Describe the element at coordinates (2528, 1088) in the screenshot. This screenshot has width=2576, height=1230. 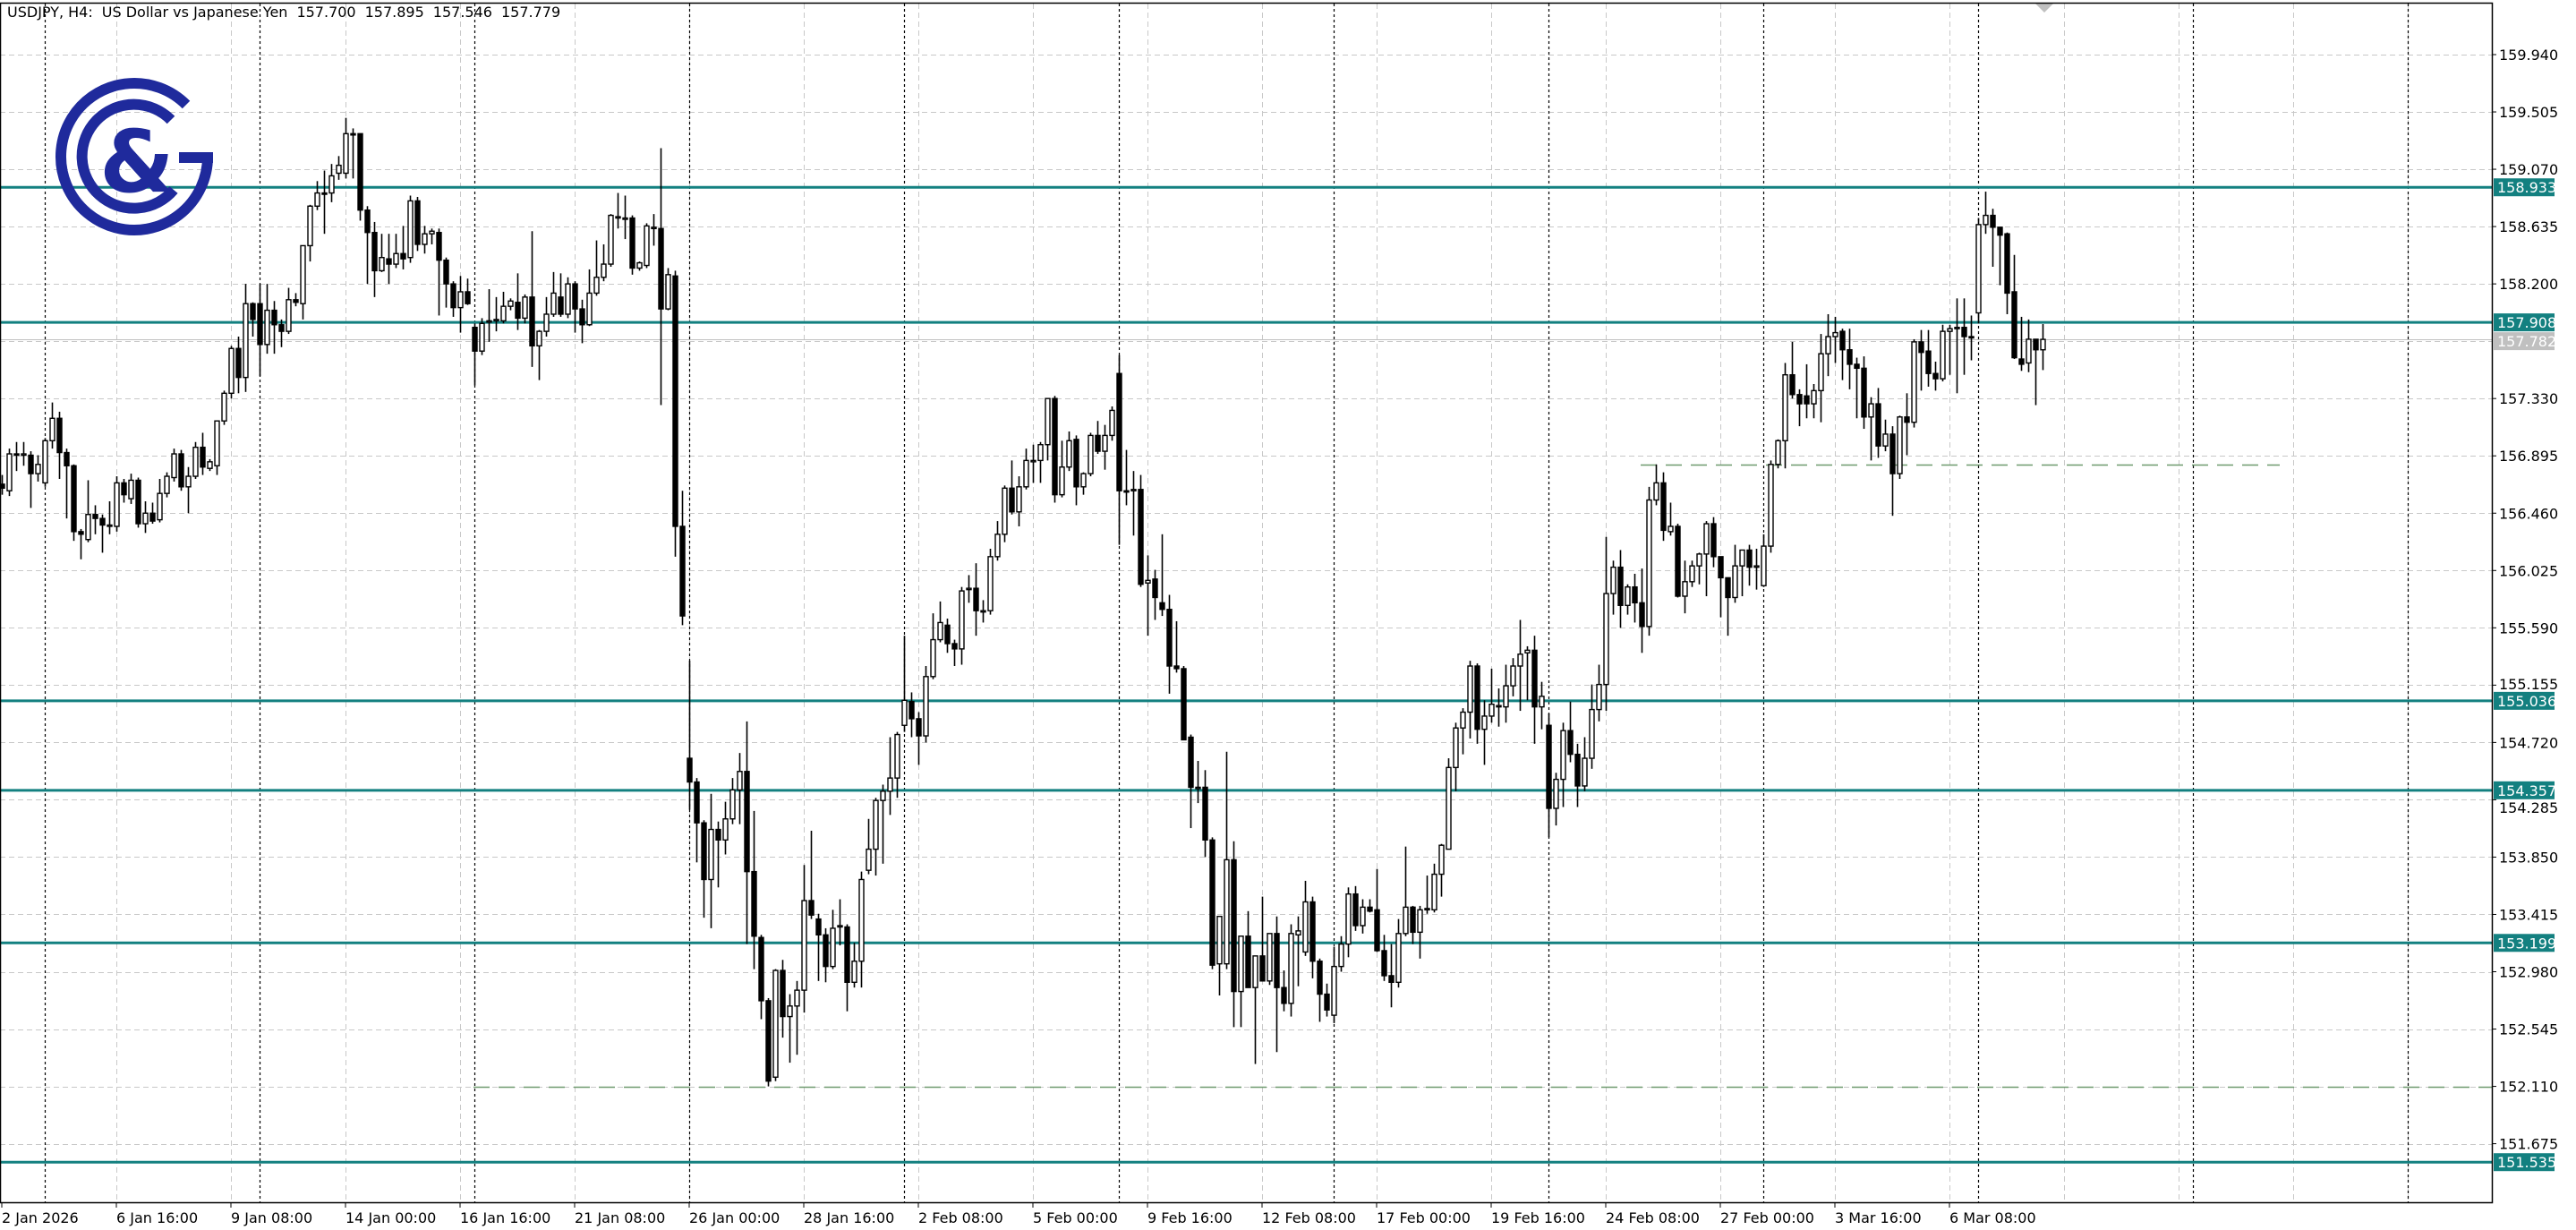
I see `price-tick-label: 152.110` at that location.